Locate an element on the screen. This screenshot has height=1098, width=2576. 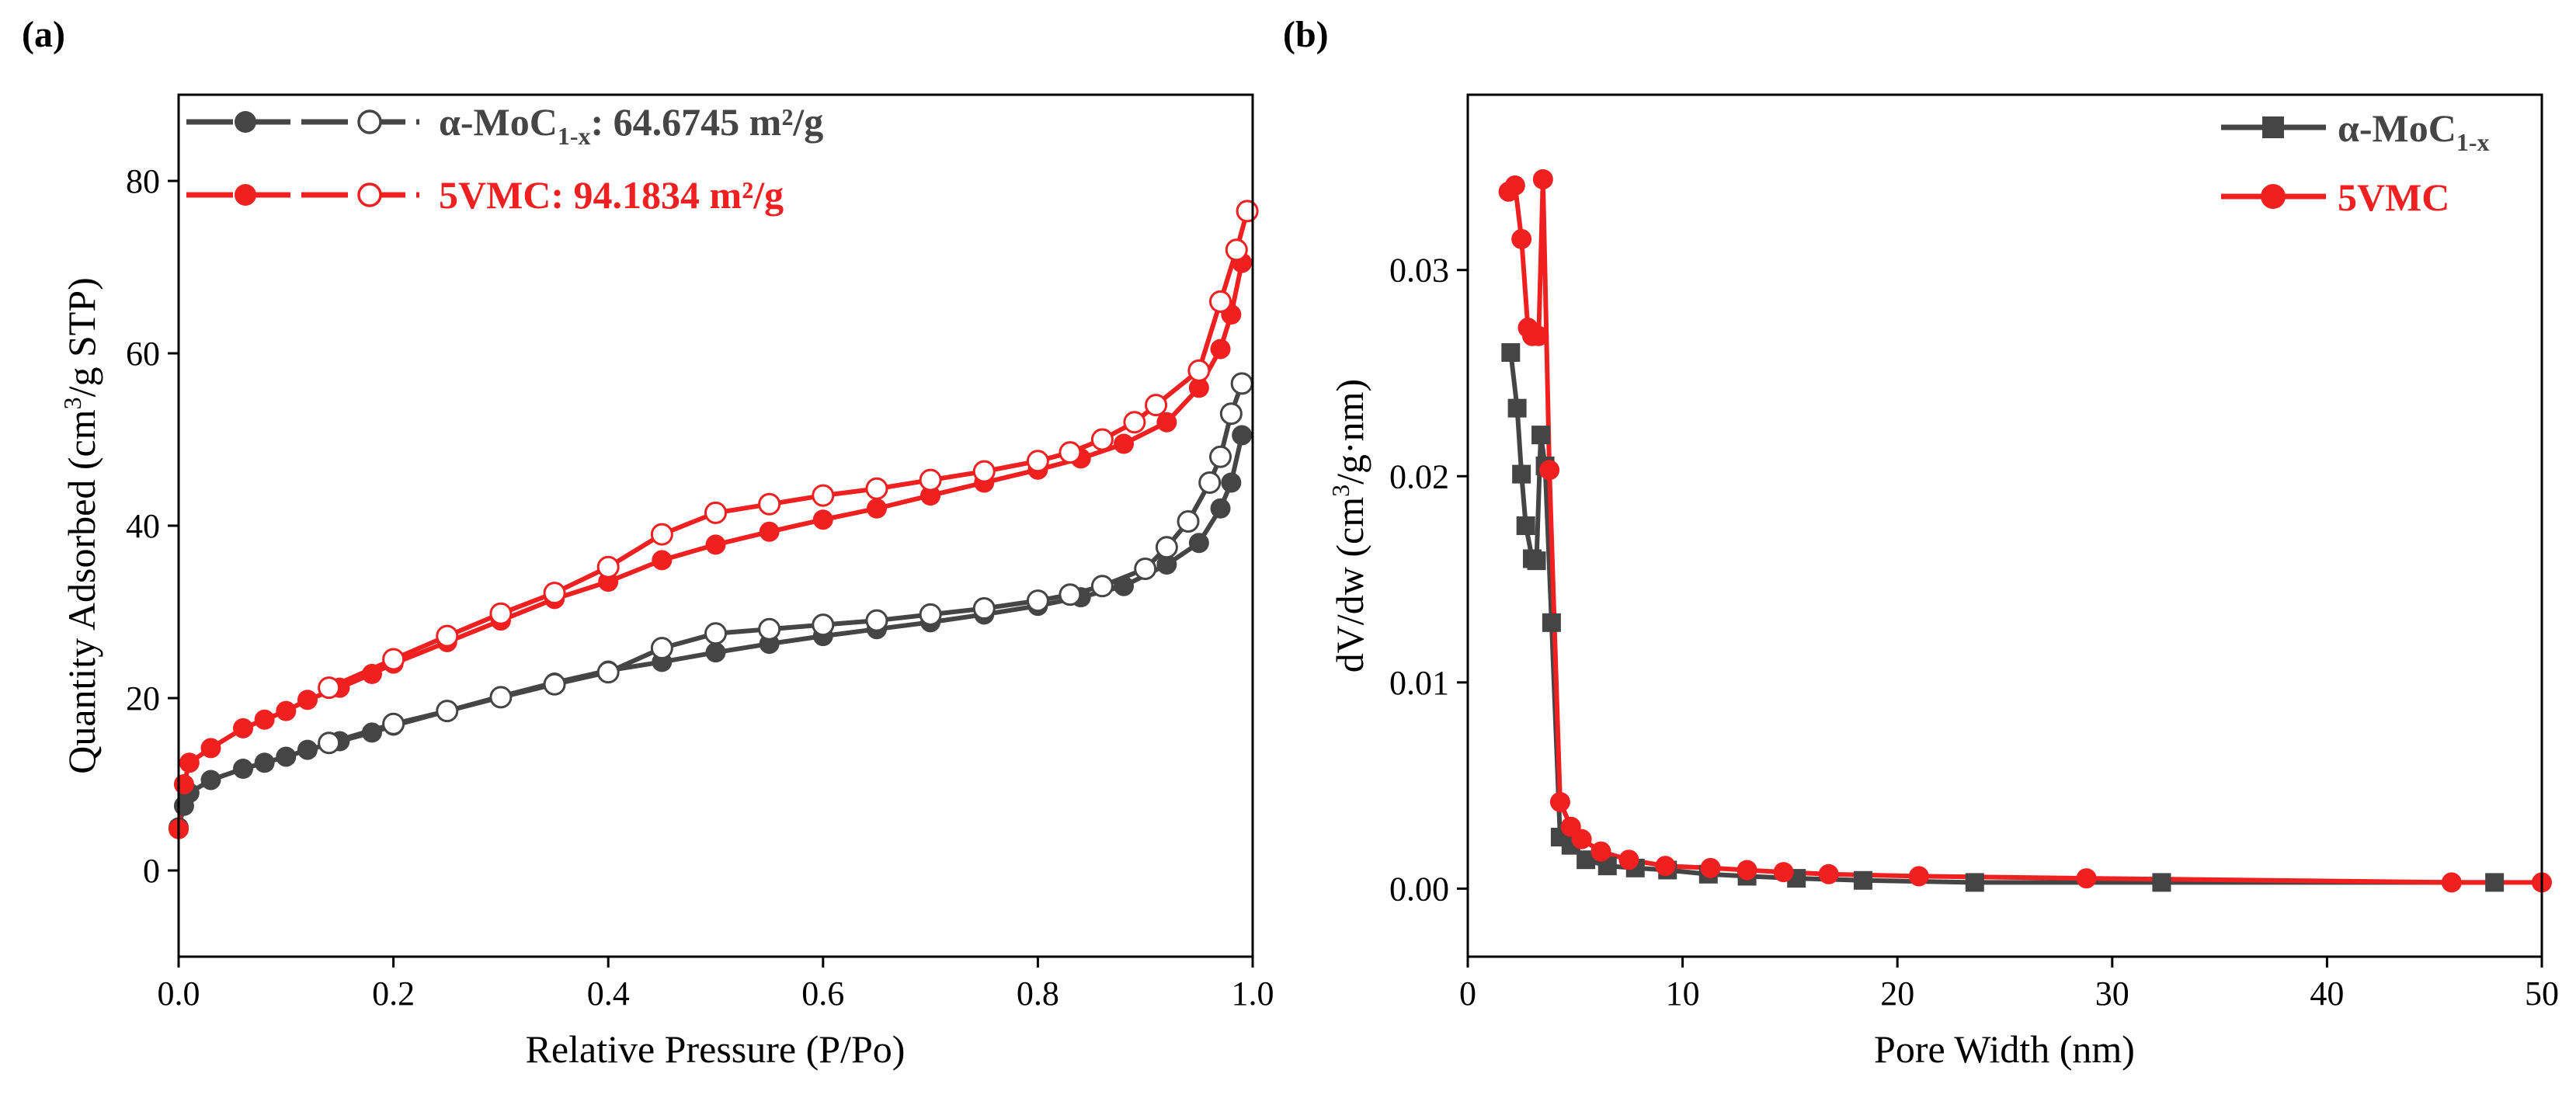
panel-a-x-tick-label: 0.2 is located at coordinates (393, 994).